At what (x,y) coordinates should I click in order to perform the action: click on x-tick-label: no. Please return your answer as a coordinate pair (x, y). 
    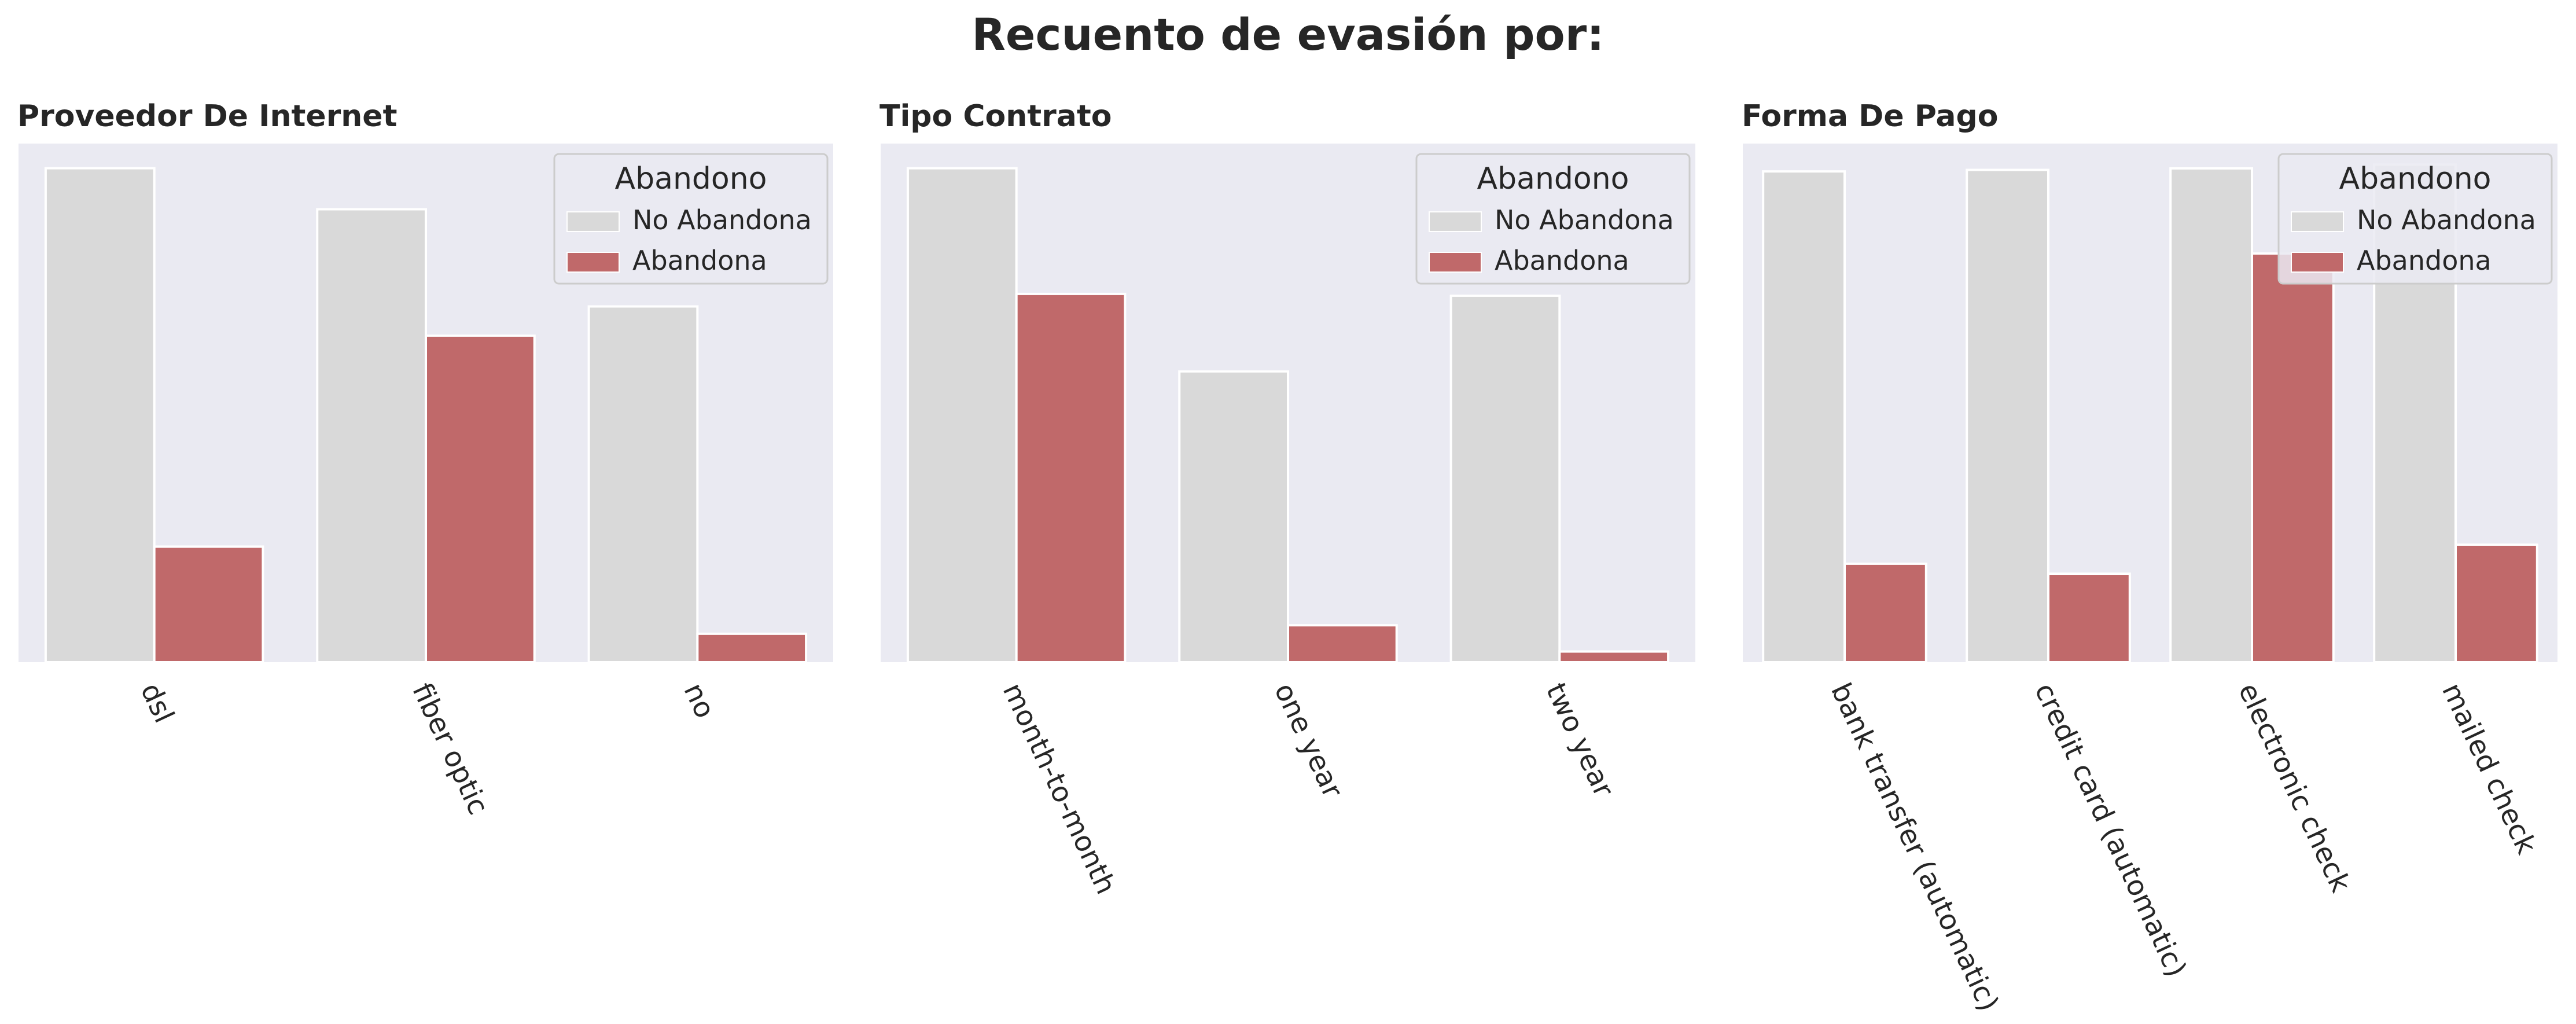
    Looking at the image, I should click on (699, 700).